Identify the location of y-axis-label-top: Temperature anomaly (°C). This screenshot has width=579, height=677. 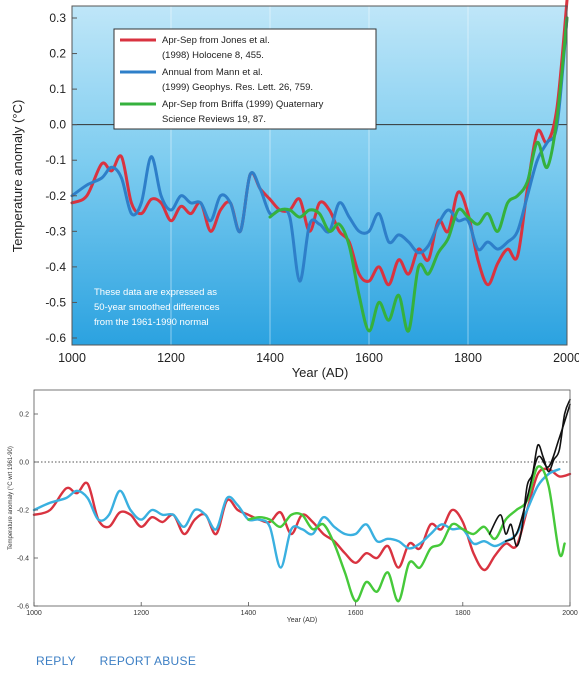
(17, 176).